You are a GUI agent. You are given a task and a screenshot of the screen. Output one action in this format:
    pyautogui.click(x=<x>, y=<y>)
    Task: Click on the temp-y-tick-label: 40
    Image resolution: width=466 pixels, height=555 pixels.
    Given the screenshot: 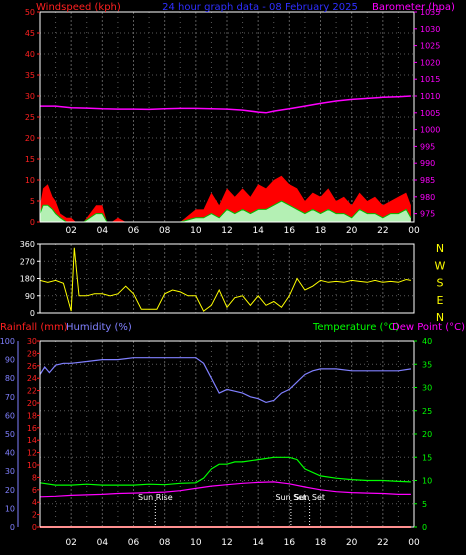 What is the action you would take?
    pyautogui.click(x=427, y=341)
    